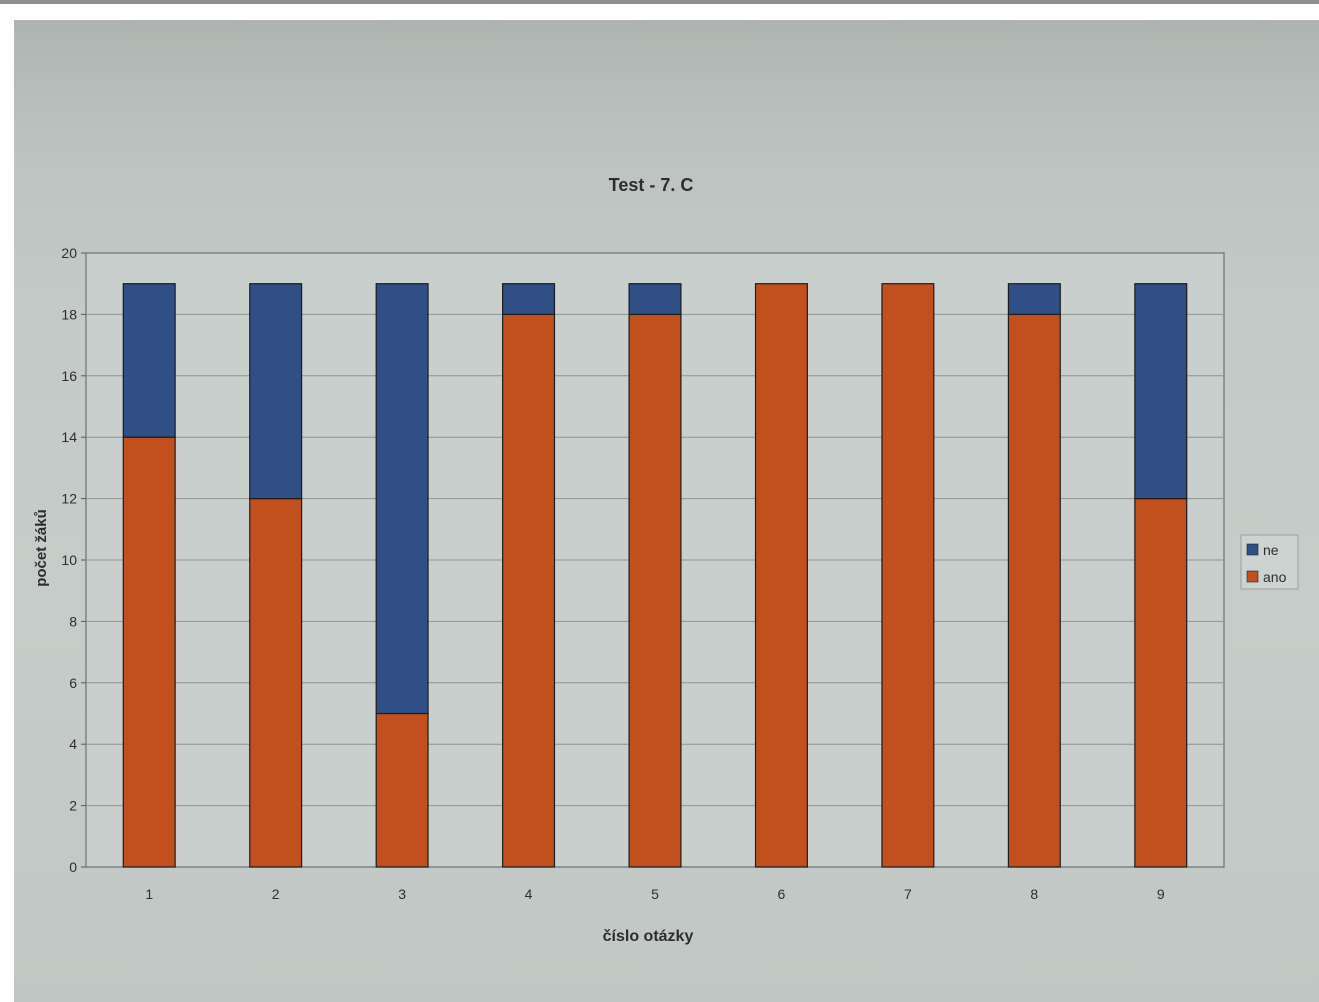 The width and height of the screenshot is (1319, 1002). What do you see at coordinates (651, 185) in the screenshot?
I see `chart-title: Test - 7. C` at bounding box center [651, 185].